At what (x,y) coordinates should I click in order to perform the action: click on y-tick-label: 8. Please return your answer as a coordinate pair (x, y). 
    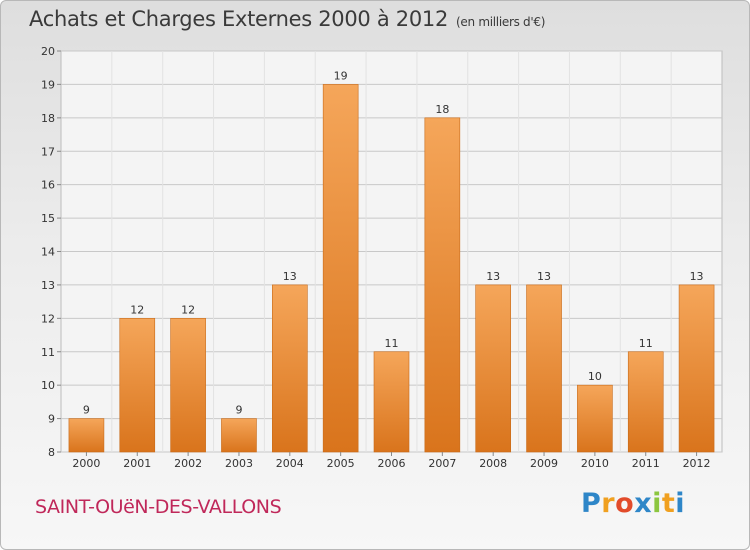
    Looking at the image, I should click on (51, 452).